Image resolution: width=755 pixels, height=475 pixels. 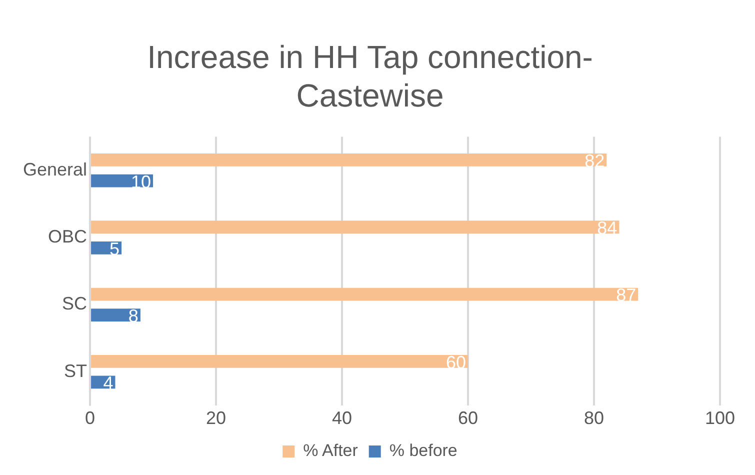 I want to click on y-tick-label: ST, so click(x=76, y=370).